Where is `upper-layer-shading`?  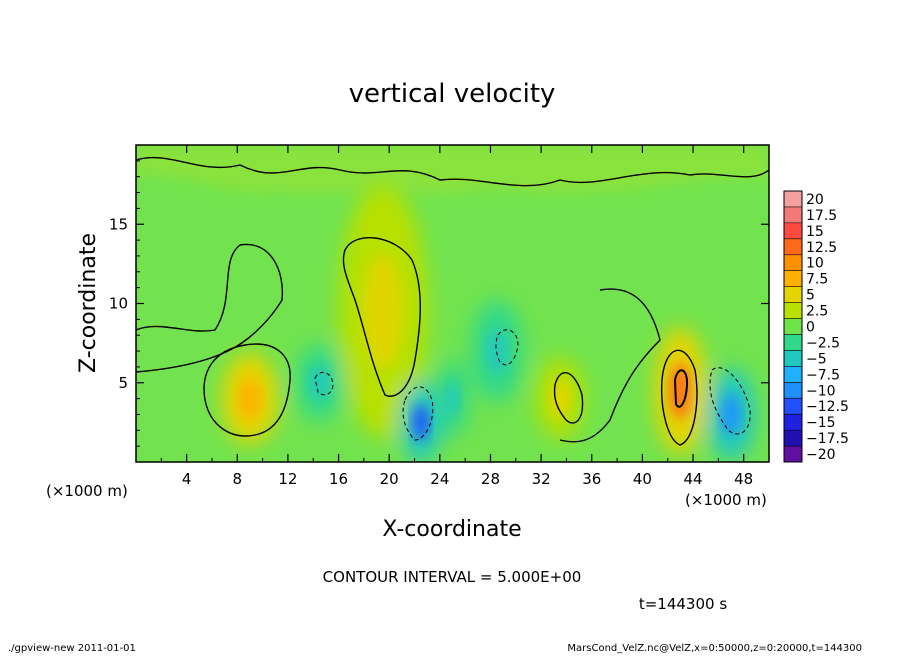
upper-layer-shading is located at coordinates (452, 170).